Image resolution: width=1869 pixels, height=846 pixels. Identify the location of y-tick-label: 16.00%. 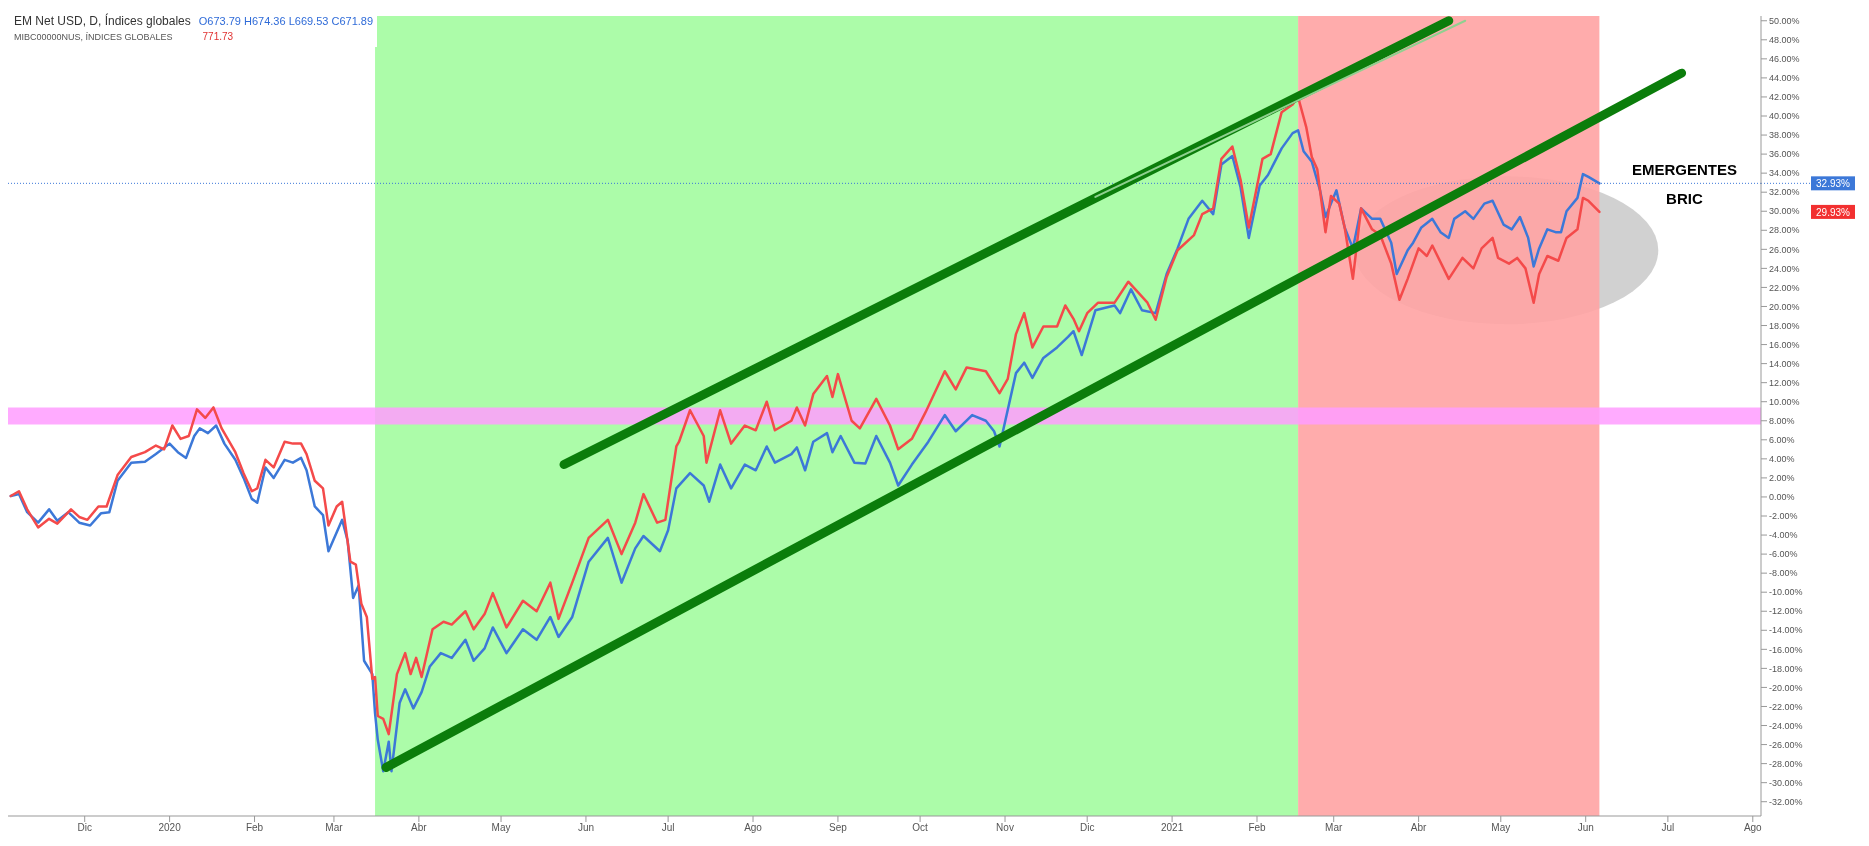
(1784, 344).